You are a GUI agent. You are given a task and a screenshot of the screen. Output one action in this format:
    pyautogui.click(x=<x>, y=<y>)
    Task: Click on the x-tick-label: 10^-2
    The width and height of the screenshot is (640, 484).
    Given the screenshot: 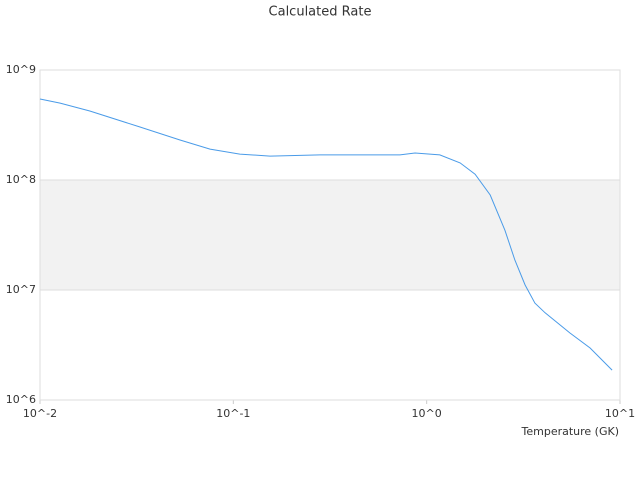 What is the action you would take?
    pyautogui.click(x=40, y=413)
    